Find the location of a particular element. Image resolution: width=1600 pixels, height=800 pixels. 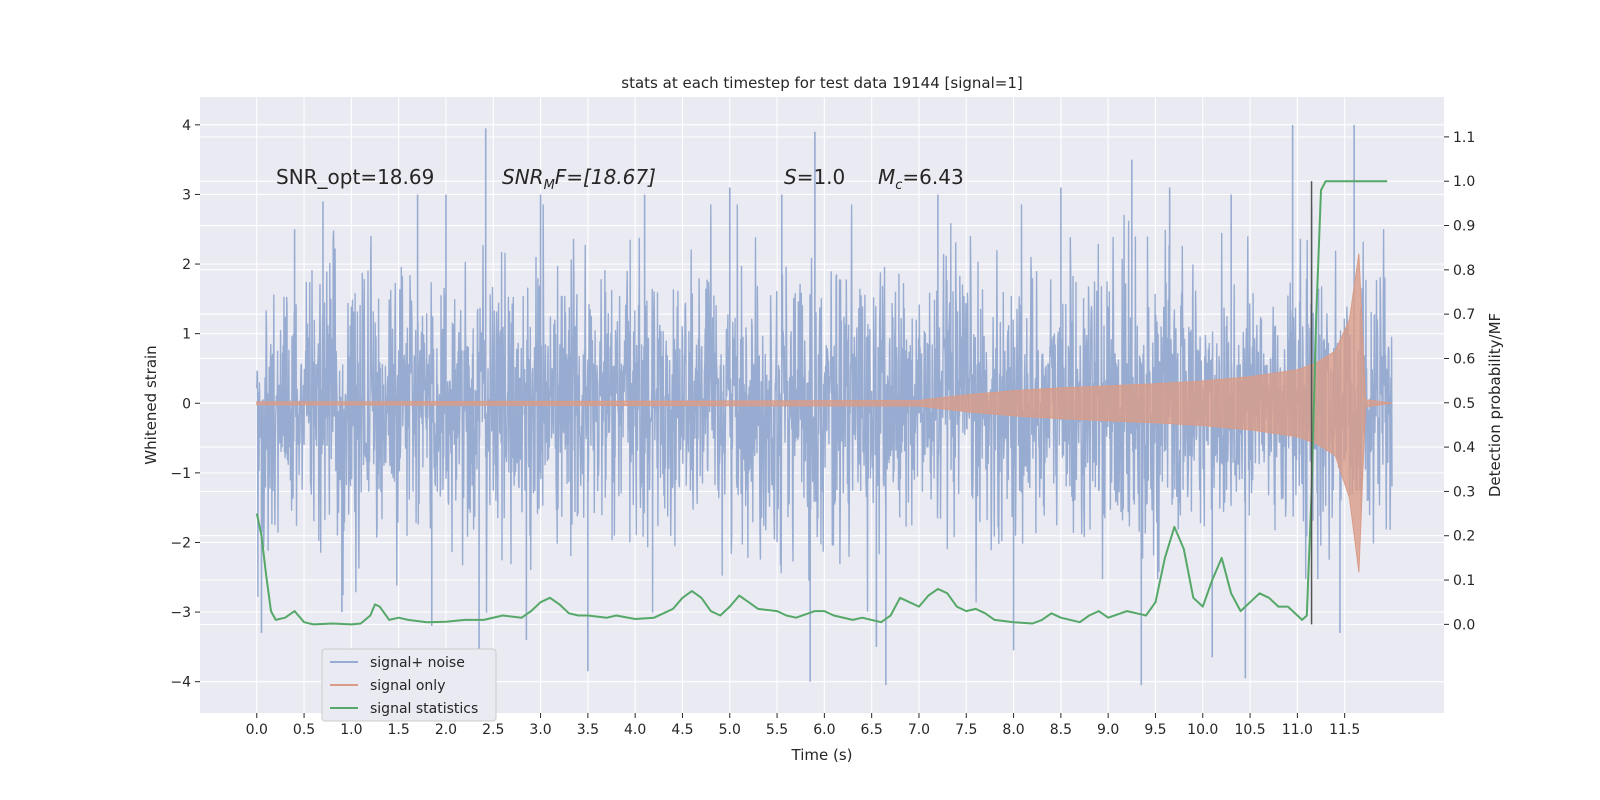

left-y-axis-label: Whitened strain is located at coordinates (151, 404).